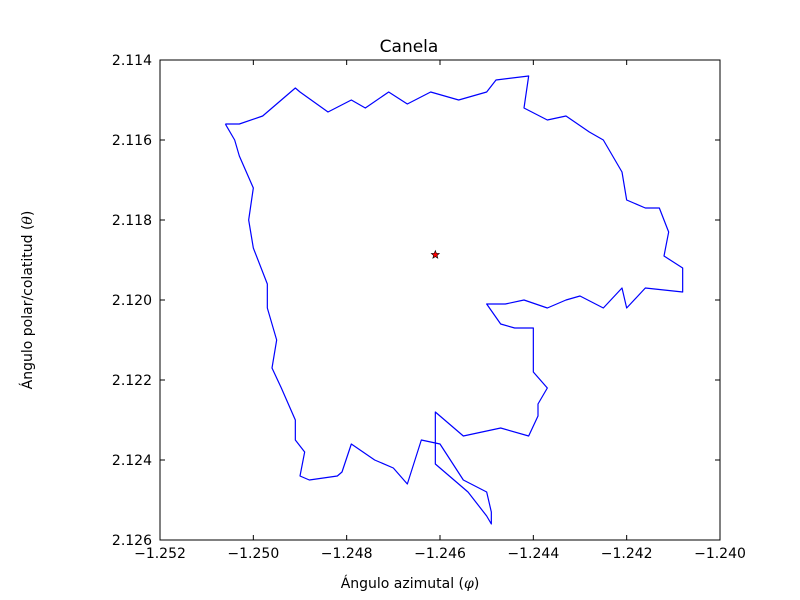 Image resolution: width=800 pixels, height=600 pixels. I want to click on y-tick-label: 2.120, so click(132, 301).